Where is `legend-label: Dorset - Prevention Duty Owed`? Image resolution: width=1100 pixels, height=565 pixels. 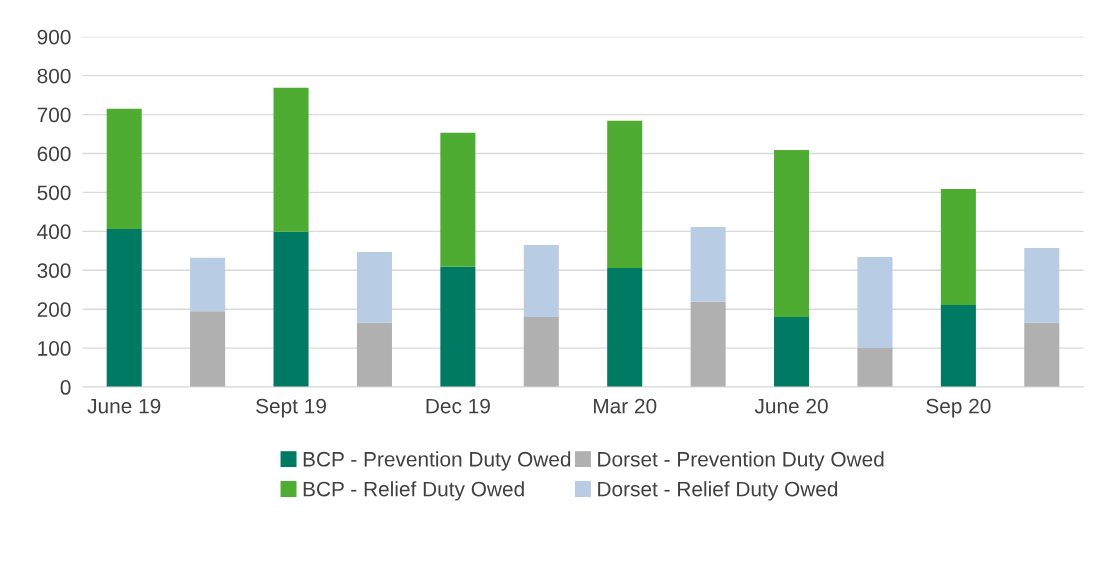 legend-label: Dorset - Prevention Duty Owed is located at coordinates (741, 461).